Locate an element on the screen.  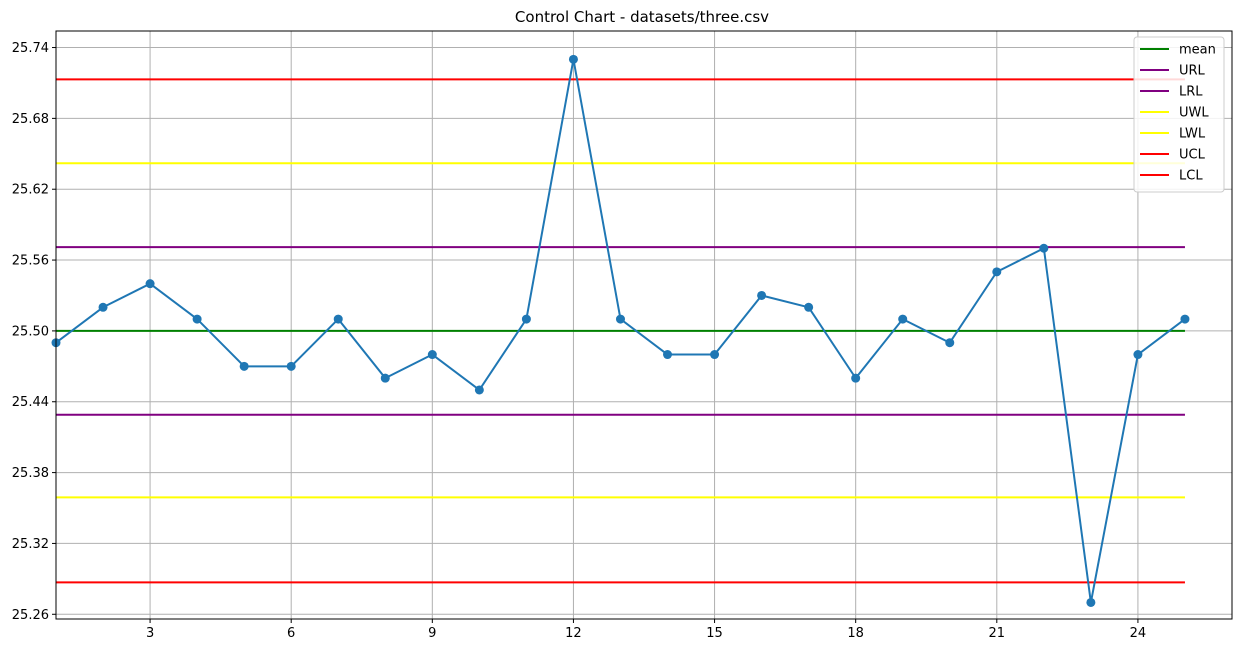
x-tick-label: 15 is located at coordinates (714, 633).